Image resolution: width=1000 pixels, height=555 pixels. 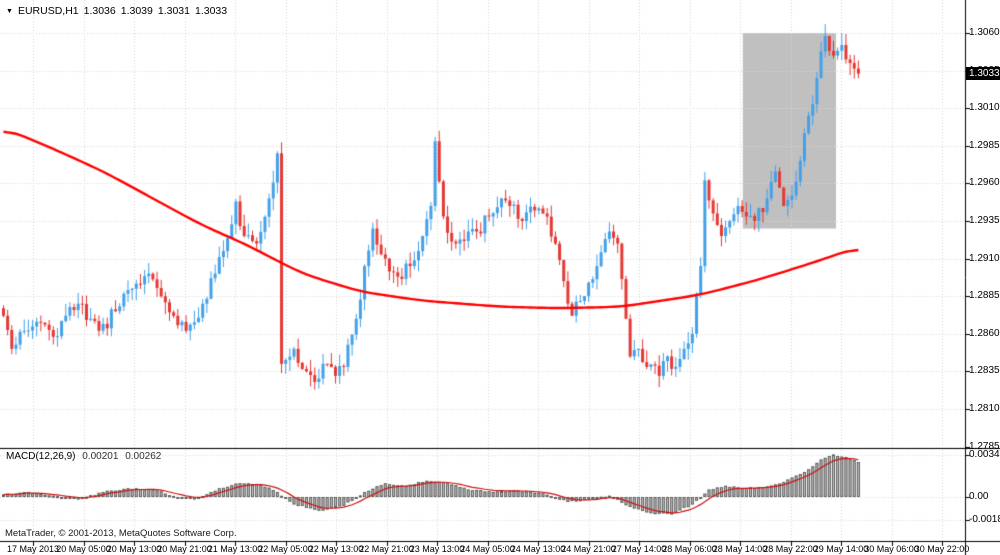 What do you see at coordinates (984, 220) in the screenshot?
I see `price-tick-label: 1.2935` at bounding box center [984, 220].